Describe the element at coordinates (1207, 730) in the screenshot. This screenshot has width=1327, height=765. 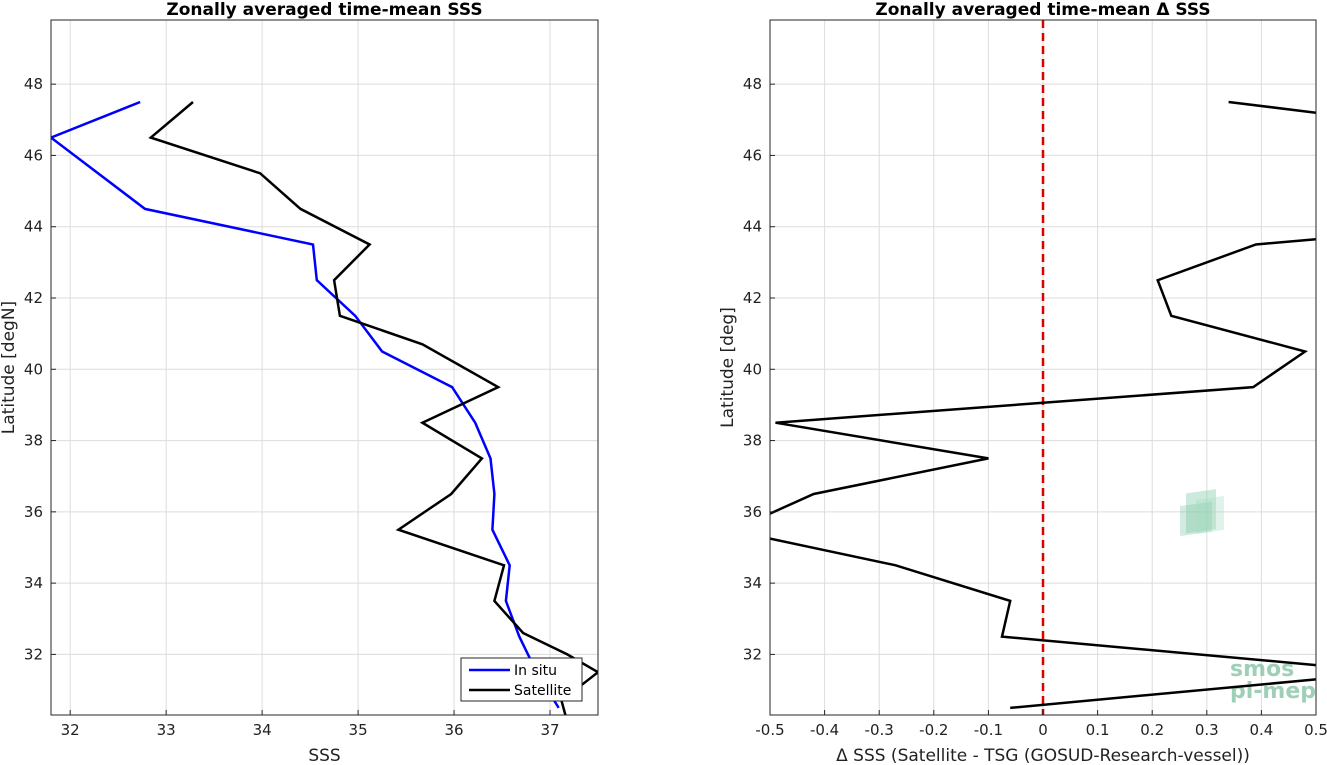
I see `x-tick-label: 0.3` at that location.